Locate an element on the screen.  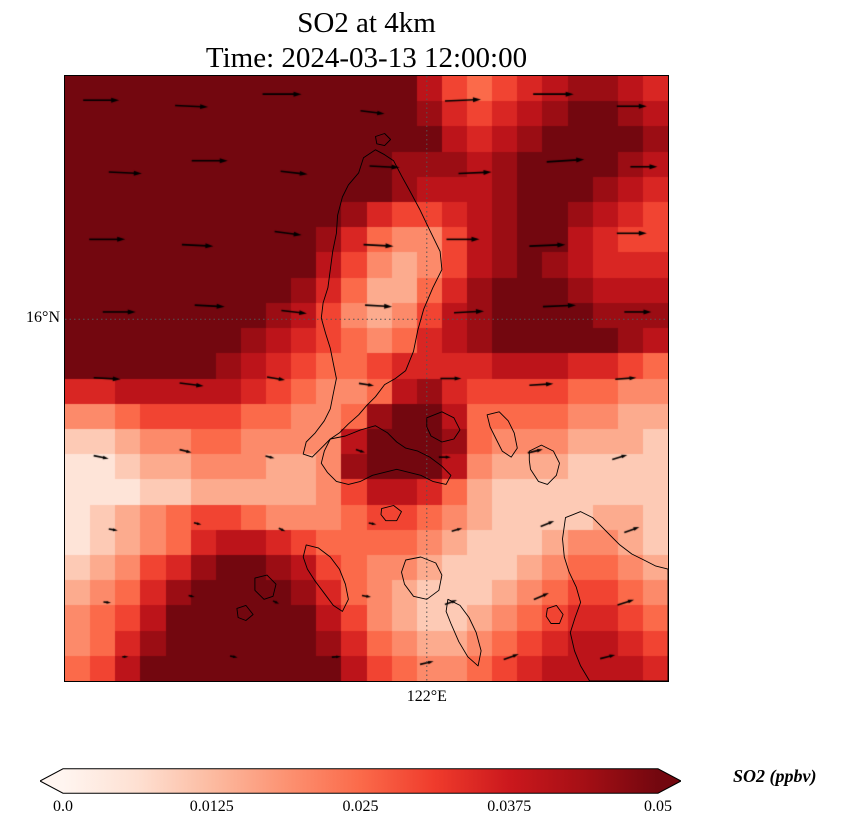
xtick-label-122e: 122°E is located at coordinates (426, 696).